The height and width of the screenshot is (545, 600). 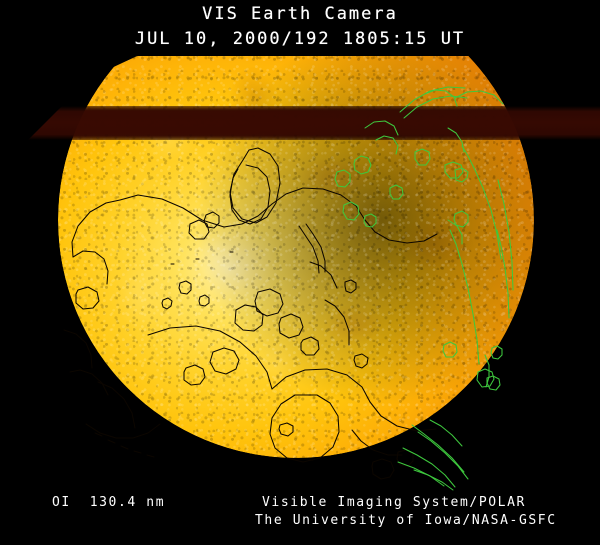 I want to click on data-gap-band-fill, so click(x=300, y=123).